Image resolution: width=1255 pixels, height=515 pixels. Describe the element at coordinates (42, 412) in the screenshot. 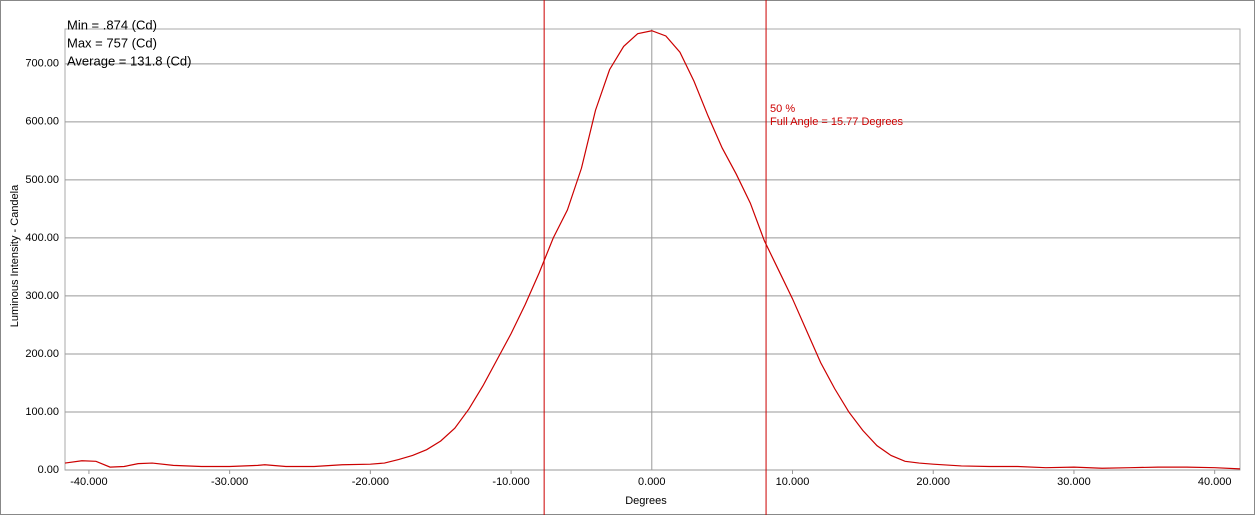

I see `y-tick-label: 100.00` at that location.